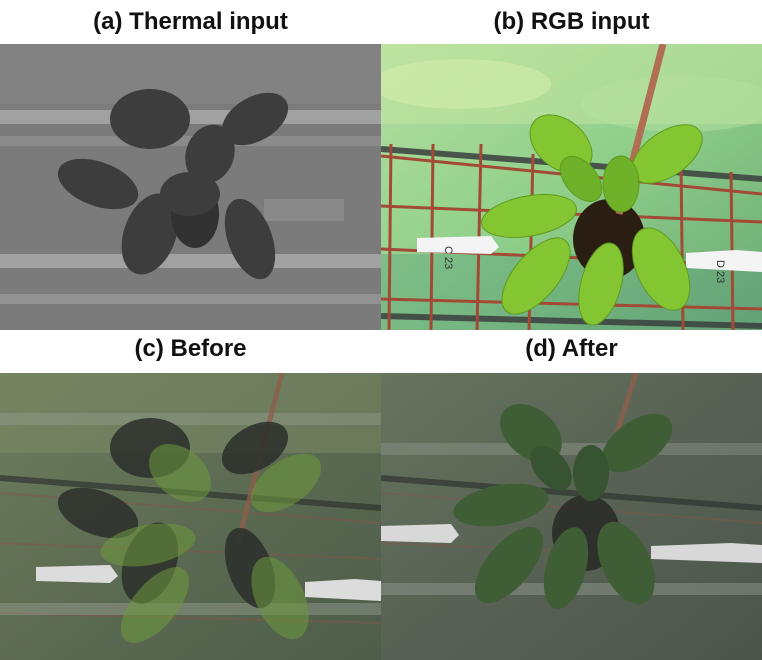  Describe the element at coordinates (190, 348) in the screenshot. I see `caption-before: (c) Before` at that location.